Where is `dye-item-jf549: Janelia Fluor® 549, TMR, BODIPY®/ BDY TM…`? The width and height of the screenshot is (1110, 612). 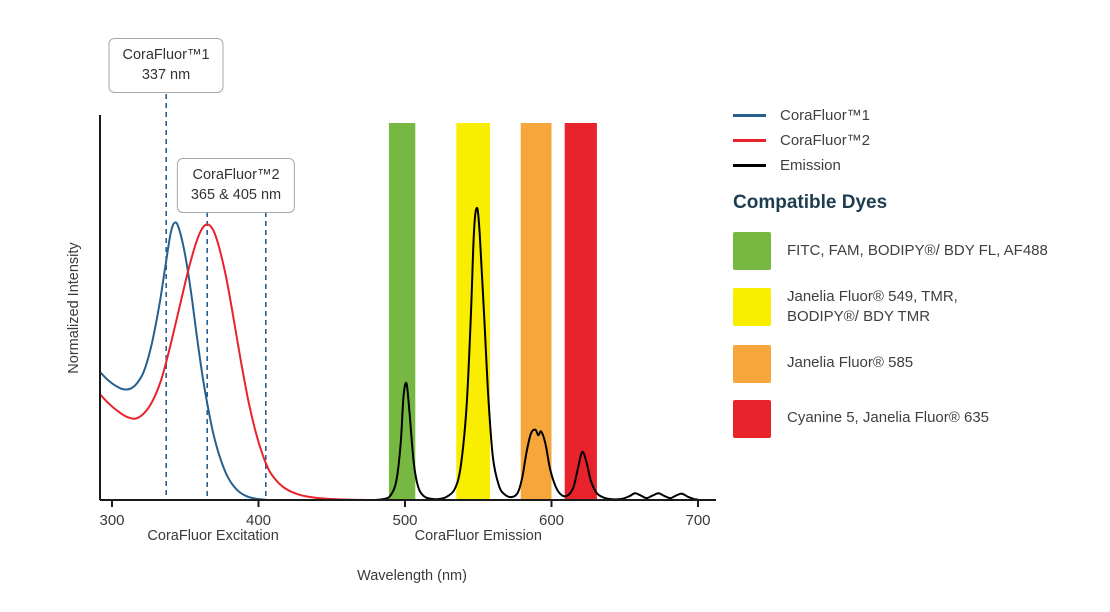
dye-item-jf549: Janelia Fluor® 549, TMR, BODIPY®/ BDY TM… is located at coordinates (917, 307).